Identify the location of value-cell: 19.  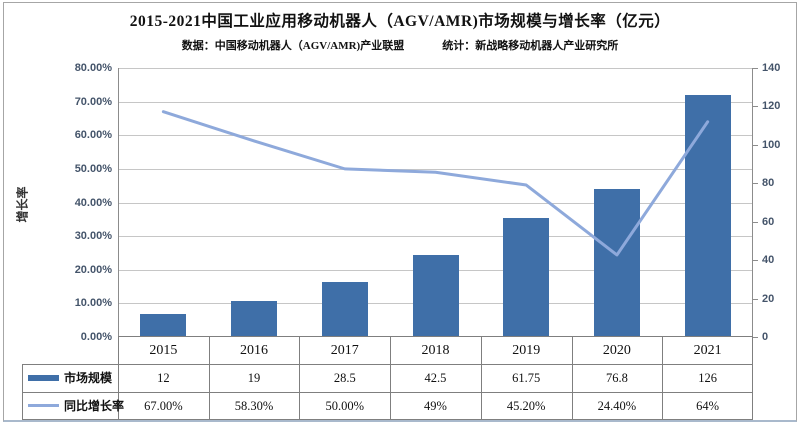
(254, 378).